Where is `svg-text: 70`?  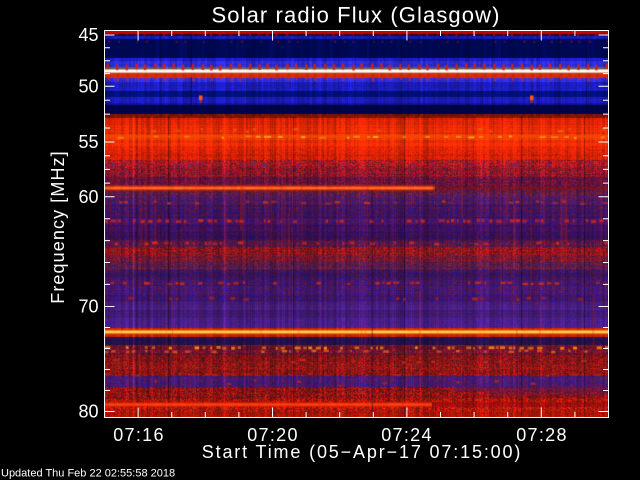 svg-text: 70 is located at coordinates (88, 307).